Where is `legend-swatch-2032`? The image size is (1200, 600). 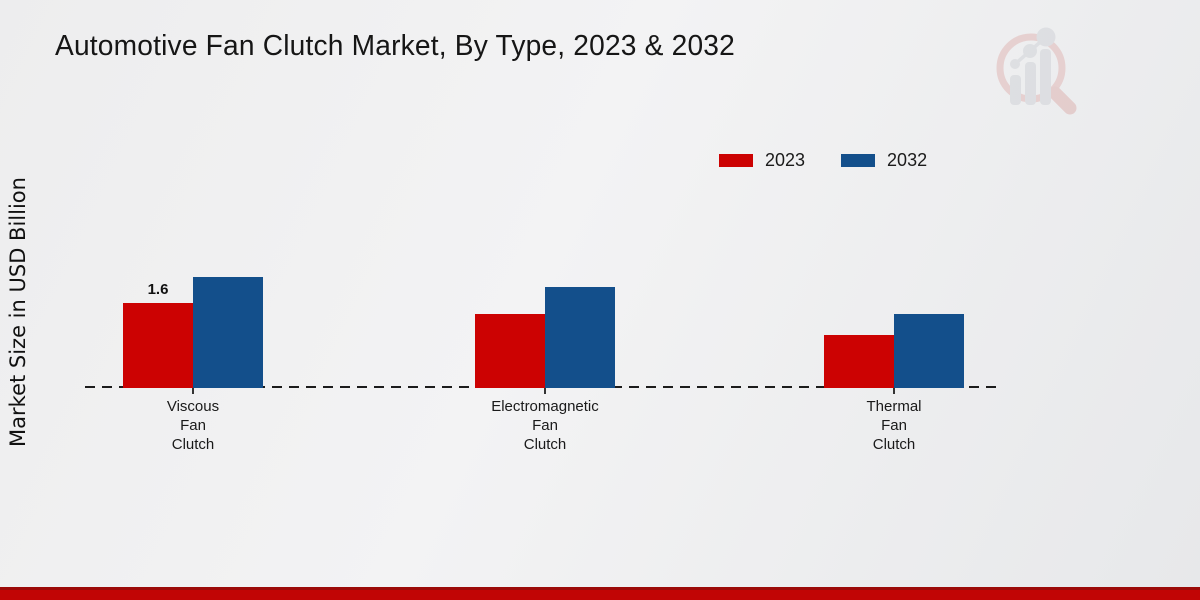 legend-swatch-2032 is located at coordinates (858, 160).